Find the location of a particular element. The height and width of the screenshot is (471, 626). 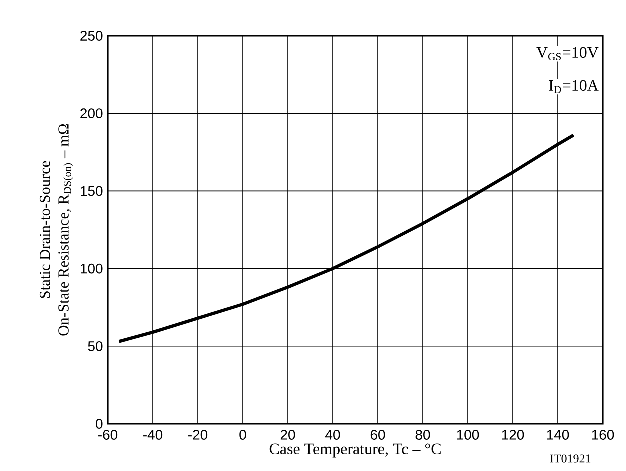

text: IT01921 is located at coordinates (570, 458).